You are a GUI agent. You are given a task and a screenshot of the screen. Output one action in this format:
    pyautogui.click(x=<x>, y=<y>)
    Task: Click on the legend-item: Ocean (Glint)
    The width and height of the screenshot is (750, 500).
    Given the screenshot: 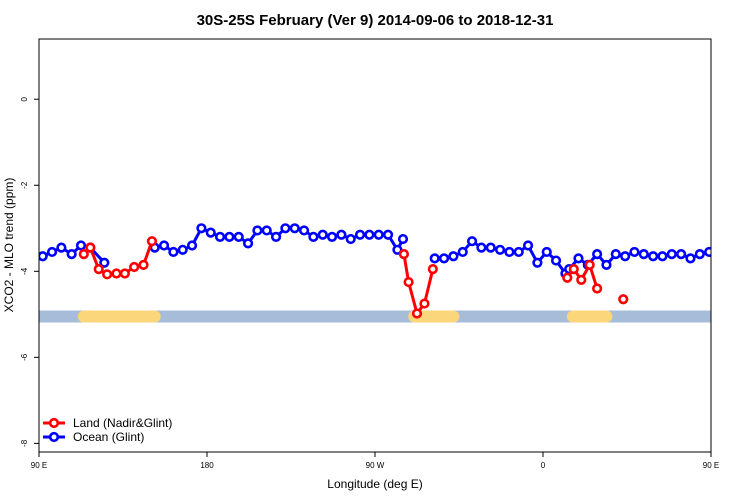 What is the action you would take?
    pyautogui.click(x=93, y=437)
    